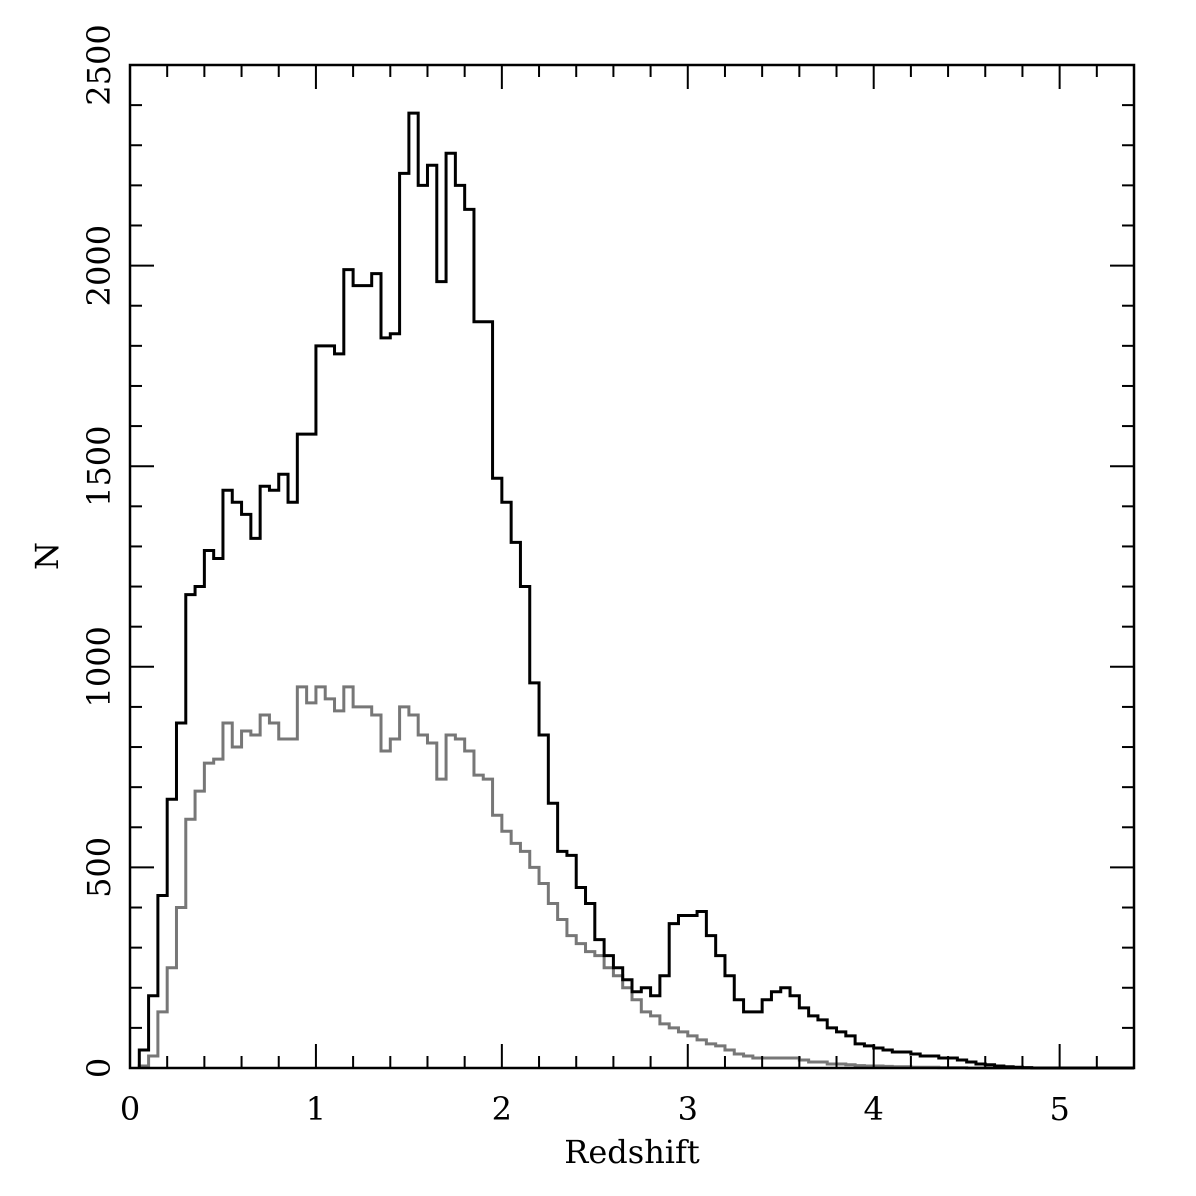 The image size is (1196, 1196). What do you see at coordinates (99, 64) in the screenshot?
I see `y-tick-label: 2500` at bounding box center [99, 64].